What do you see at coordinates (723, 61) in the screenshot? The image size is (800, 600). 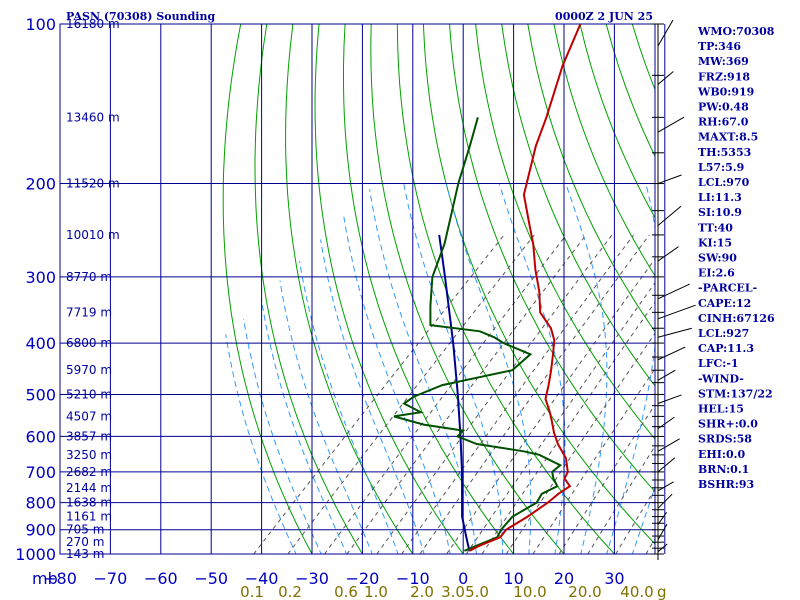 I see `index-label: MW:369` at bounding box center [723, 61].